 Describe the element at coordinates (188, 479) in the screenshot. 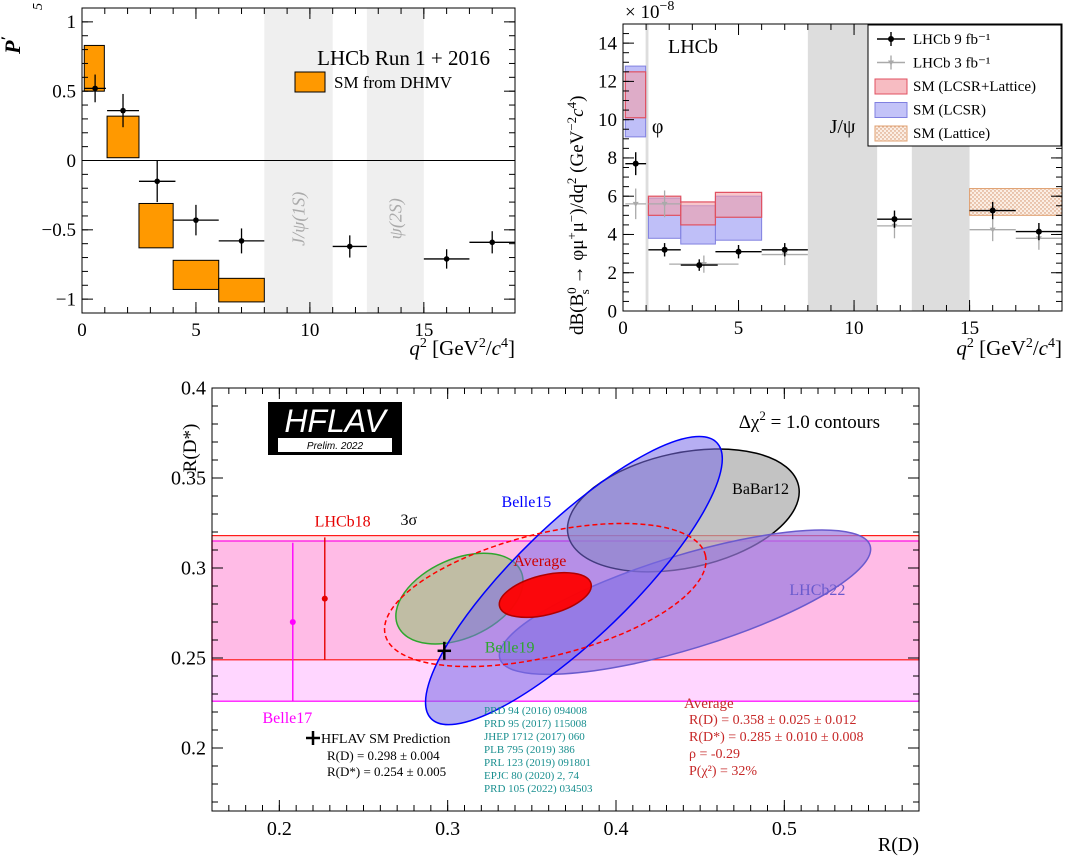

I see `y-tick-label: 0.35` at that location.